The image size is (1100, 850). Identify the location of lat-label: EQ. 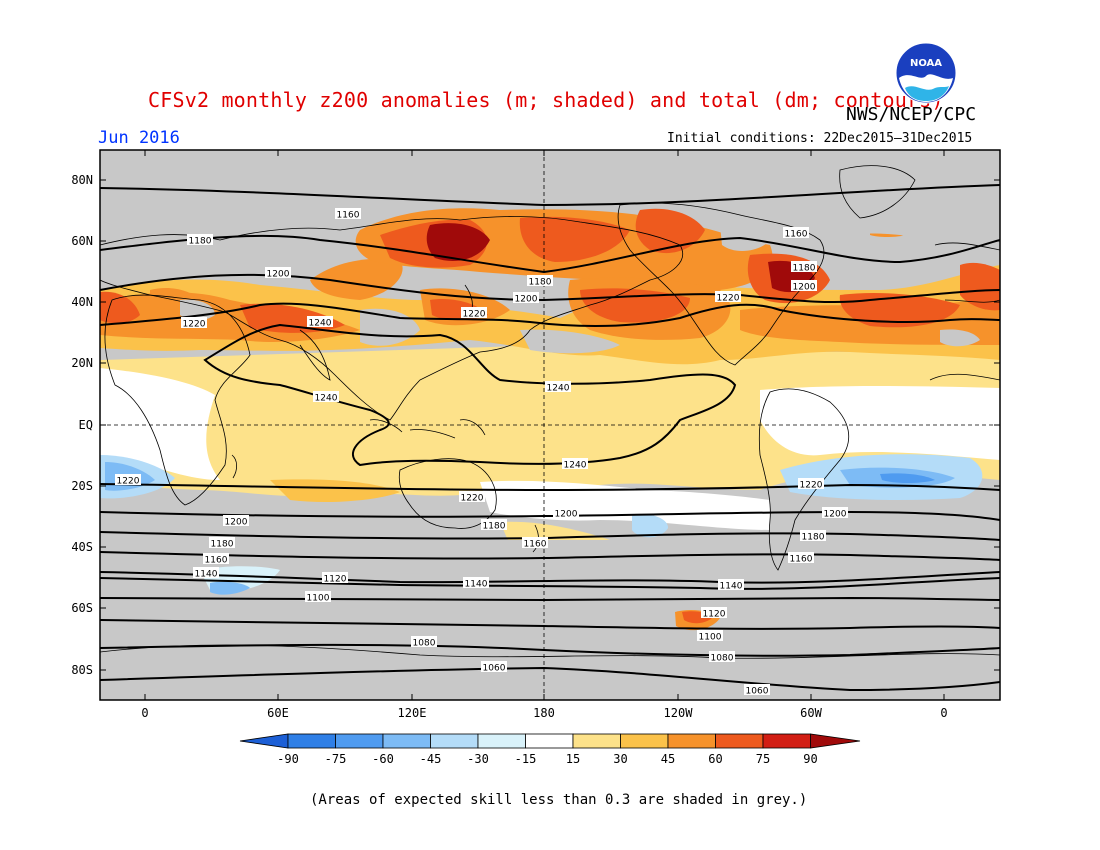
(86, 425).